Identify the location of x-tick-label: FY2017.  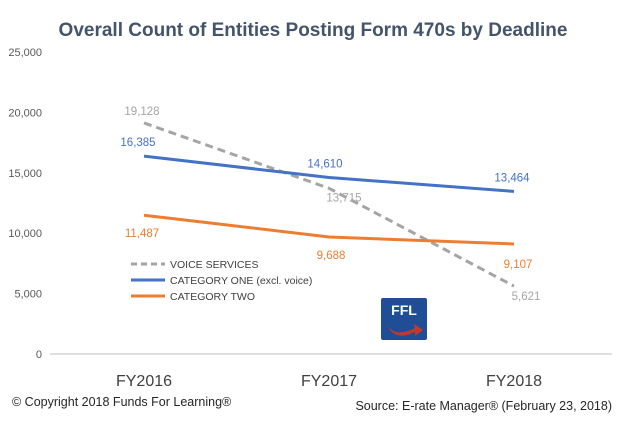
(329, 381).